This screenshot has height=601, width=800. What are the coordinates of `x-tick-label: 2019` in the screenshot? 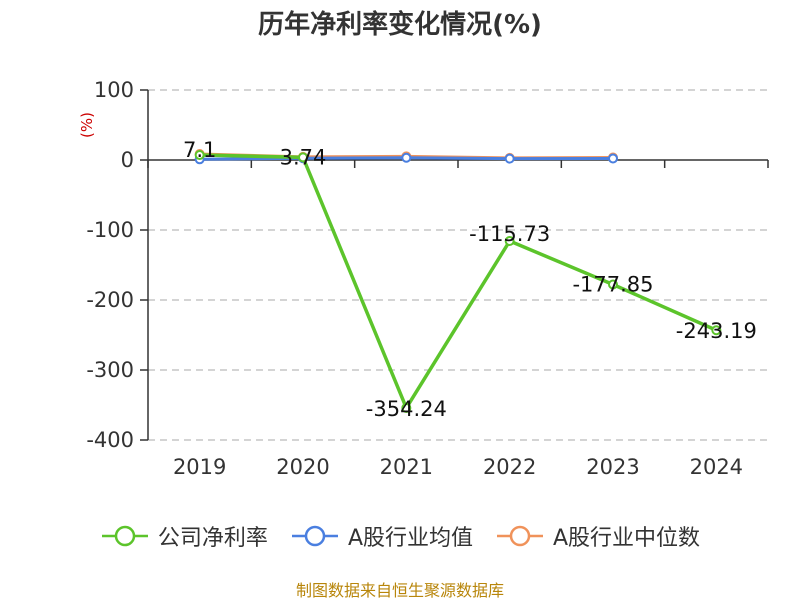 It's located at (199, 467).